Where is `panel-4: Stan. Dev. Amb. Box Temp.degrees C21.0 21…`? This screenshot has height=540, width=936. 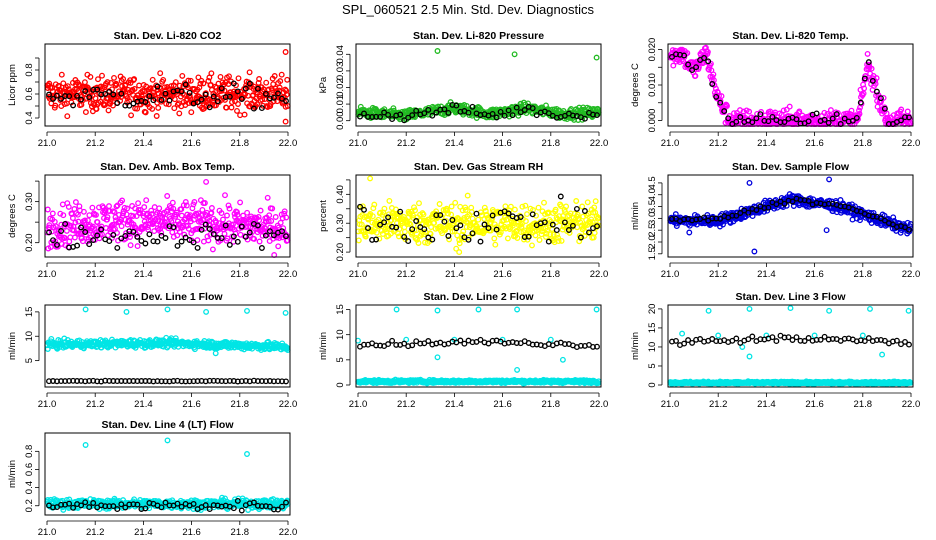 panel-4: Stan. Dev. Amb. Box Temp.degrees C21.0 21… is located at coordinates (152, 220).